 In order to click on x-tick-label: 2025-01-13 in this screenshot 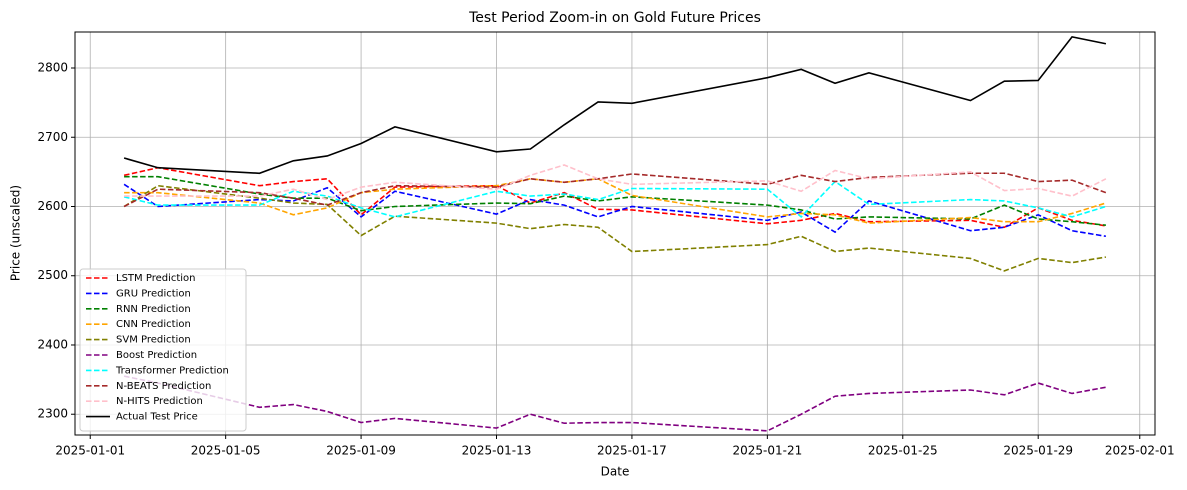, I will do `click(497, 451)`.